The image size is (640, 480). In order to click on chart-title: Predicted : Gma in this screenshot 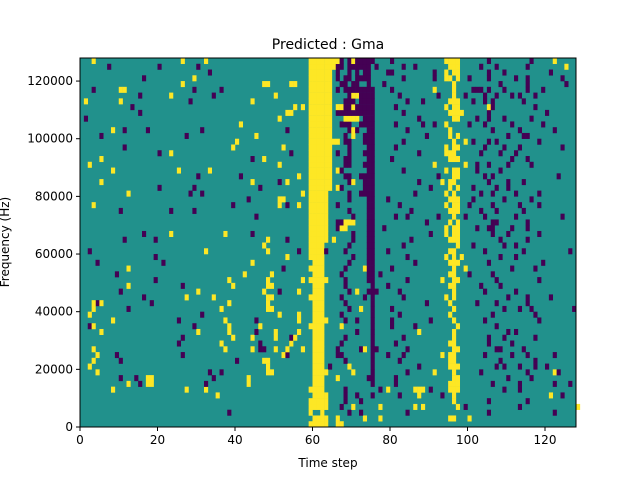, I will do `click(328, 45)`.